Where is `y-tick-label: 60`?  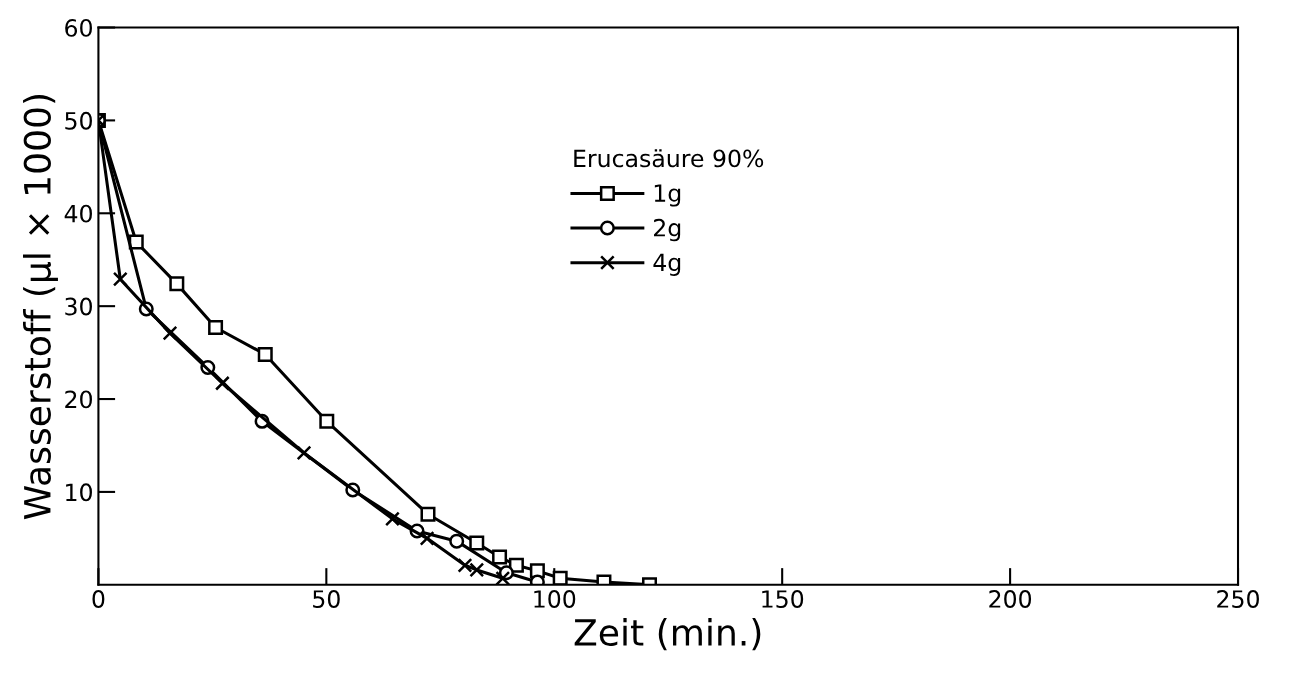
y-tick-label: 60 is located at coordinates (78, 27).